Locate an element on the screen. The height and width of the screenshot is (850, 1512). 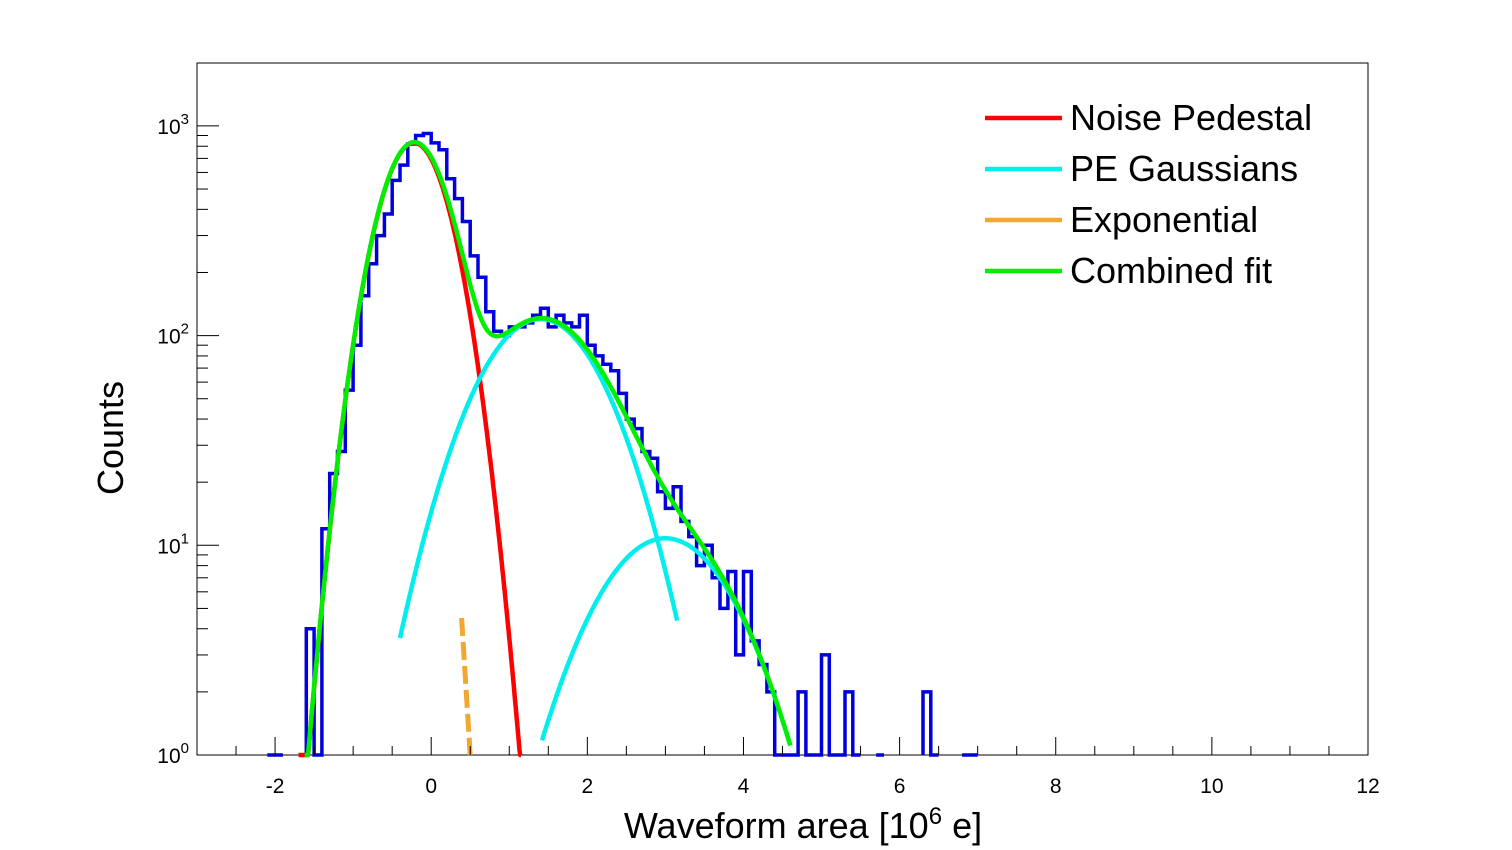
fit-curve-noise-pedestal is located at coordinates (409, 449).